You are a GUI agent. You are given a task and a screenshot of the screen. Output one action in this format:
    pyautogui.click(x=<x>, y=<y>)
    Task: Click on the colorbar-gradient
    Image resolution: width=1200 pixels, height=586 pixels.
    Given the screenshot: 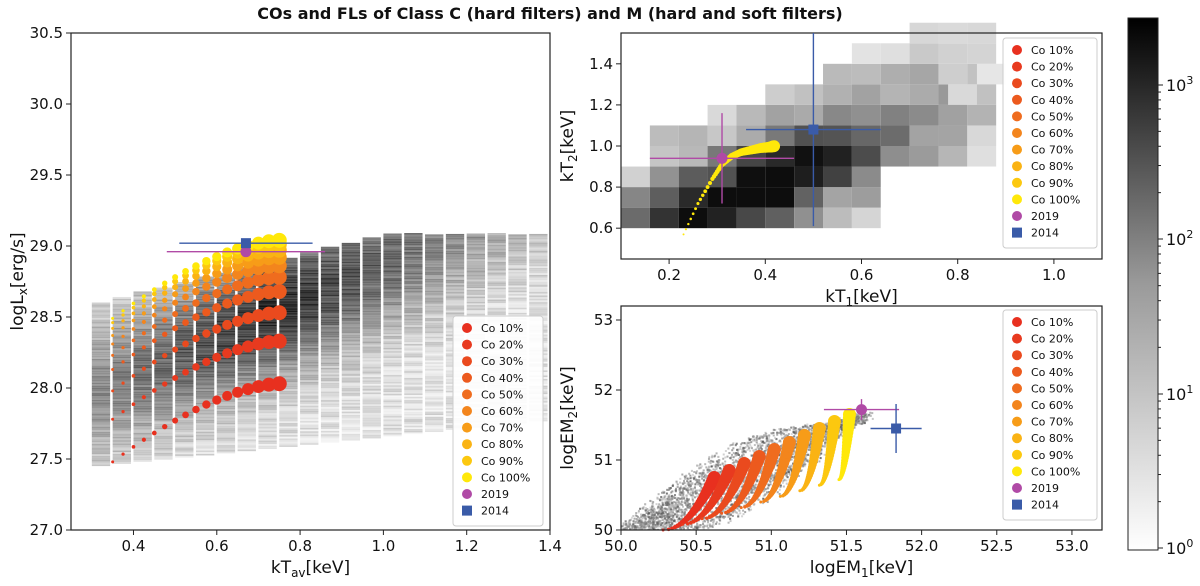 What is the action you would take?
    pyautogui.click(x=1143, y=284)
    